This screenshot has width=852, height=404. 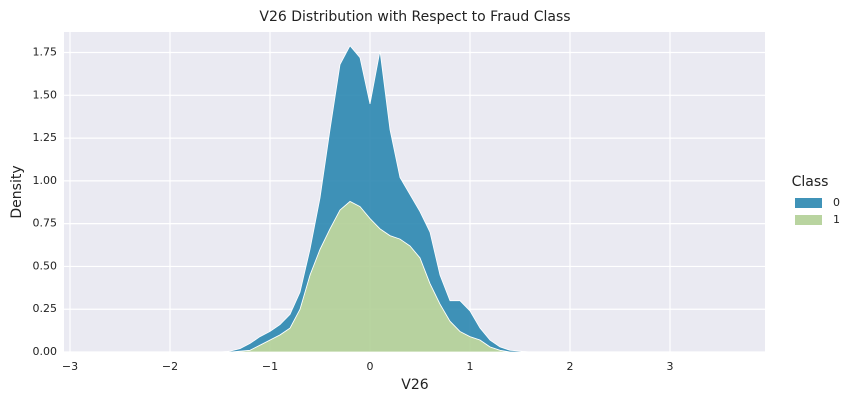 I want to click on x-tick-label: −1, so click(x=270, y=366).